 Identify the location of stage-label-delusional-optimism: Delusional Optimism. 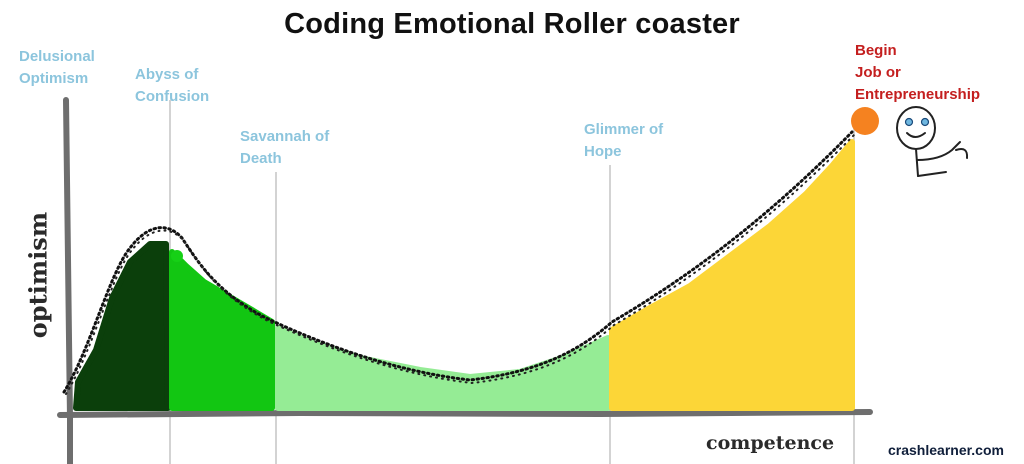
(57, 67).